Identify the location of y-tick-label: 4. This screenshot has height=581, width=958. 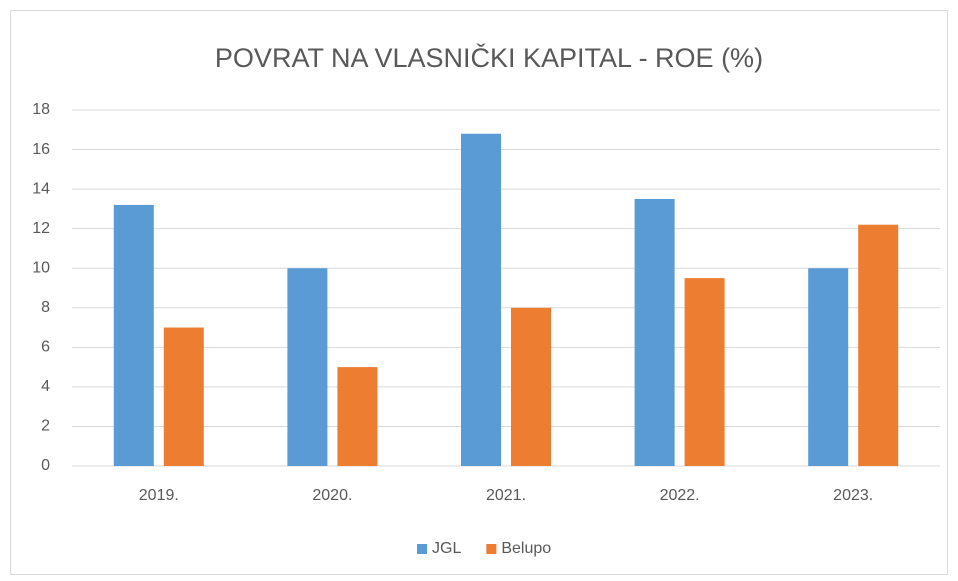
(45, 386).